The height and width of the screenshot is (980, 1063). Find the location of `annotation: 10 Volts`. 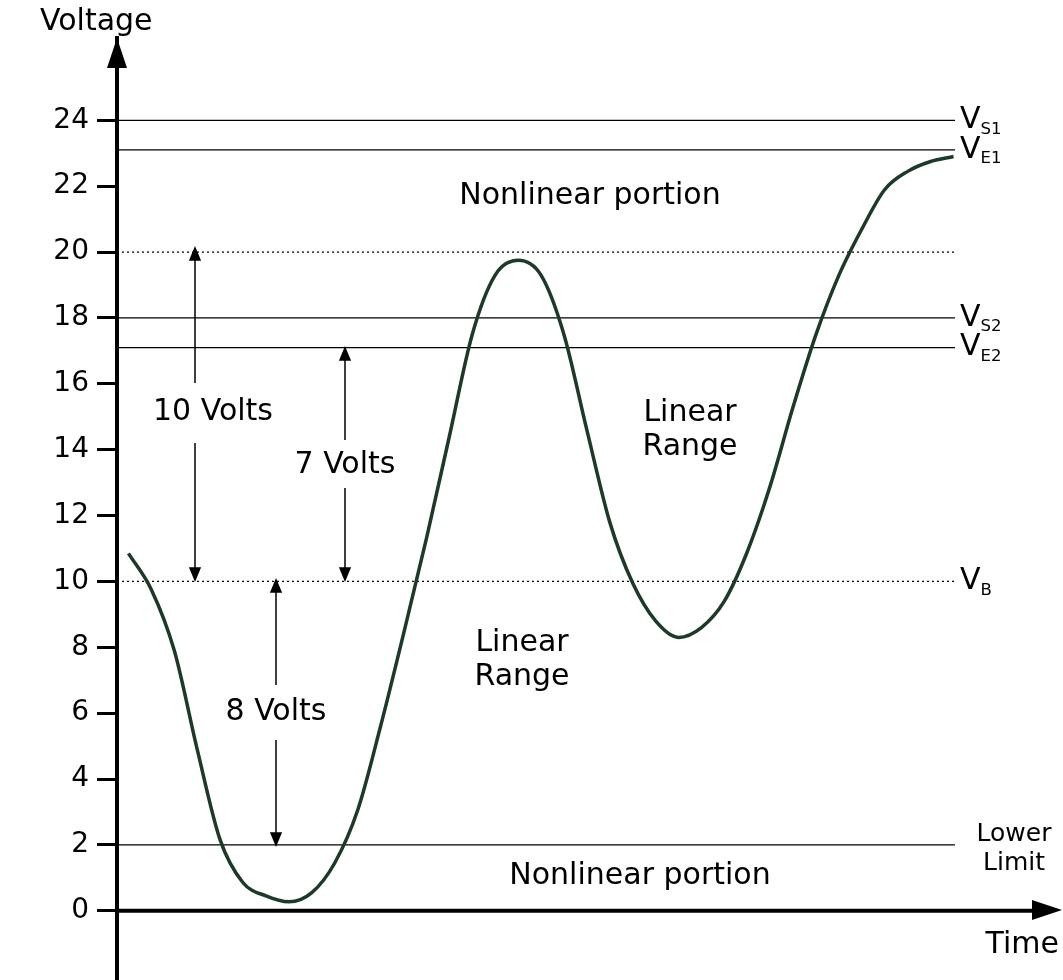

annotation: 10 Volts is located at coordinates (213, 409).